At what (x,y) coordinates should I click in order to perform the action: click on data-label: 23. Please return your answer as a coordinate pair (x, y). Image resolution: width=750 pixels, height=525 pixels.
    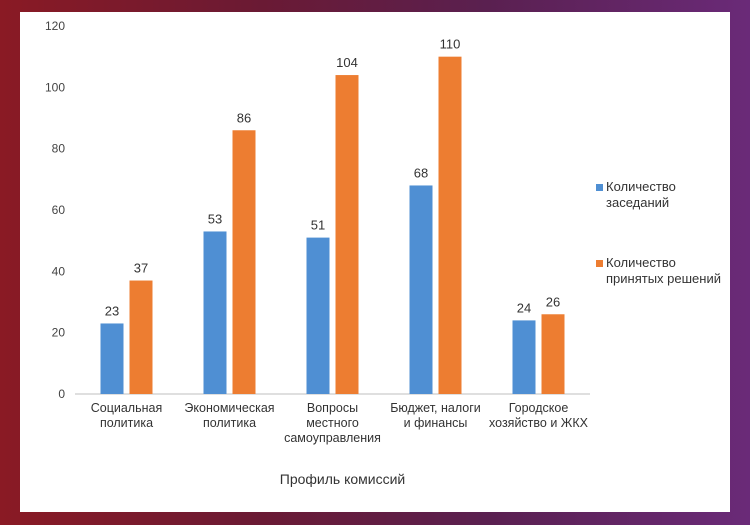
    Looking at the image, I should click on (112, 310).